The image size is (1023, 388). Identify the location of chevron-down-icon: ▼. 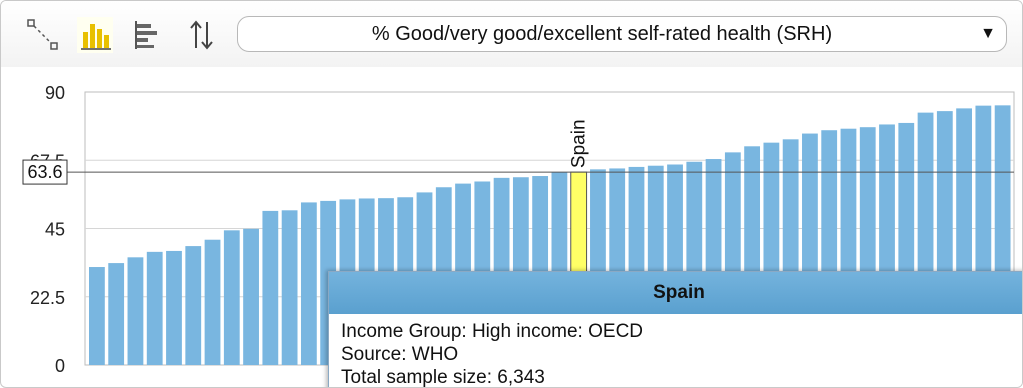
(988, 33).